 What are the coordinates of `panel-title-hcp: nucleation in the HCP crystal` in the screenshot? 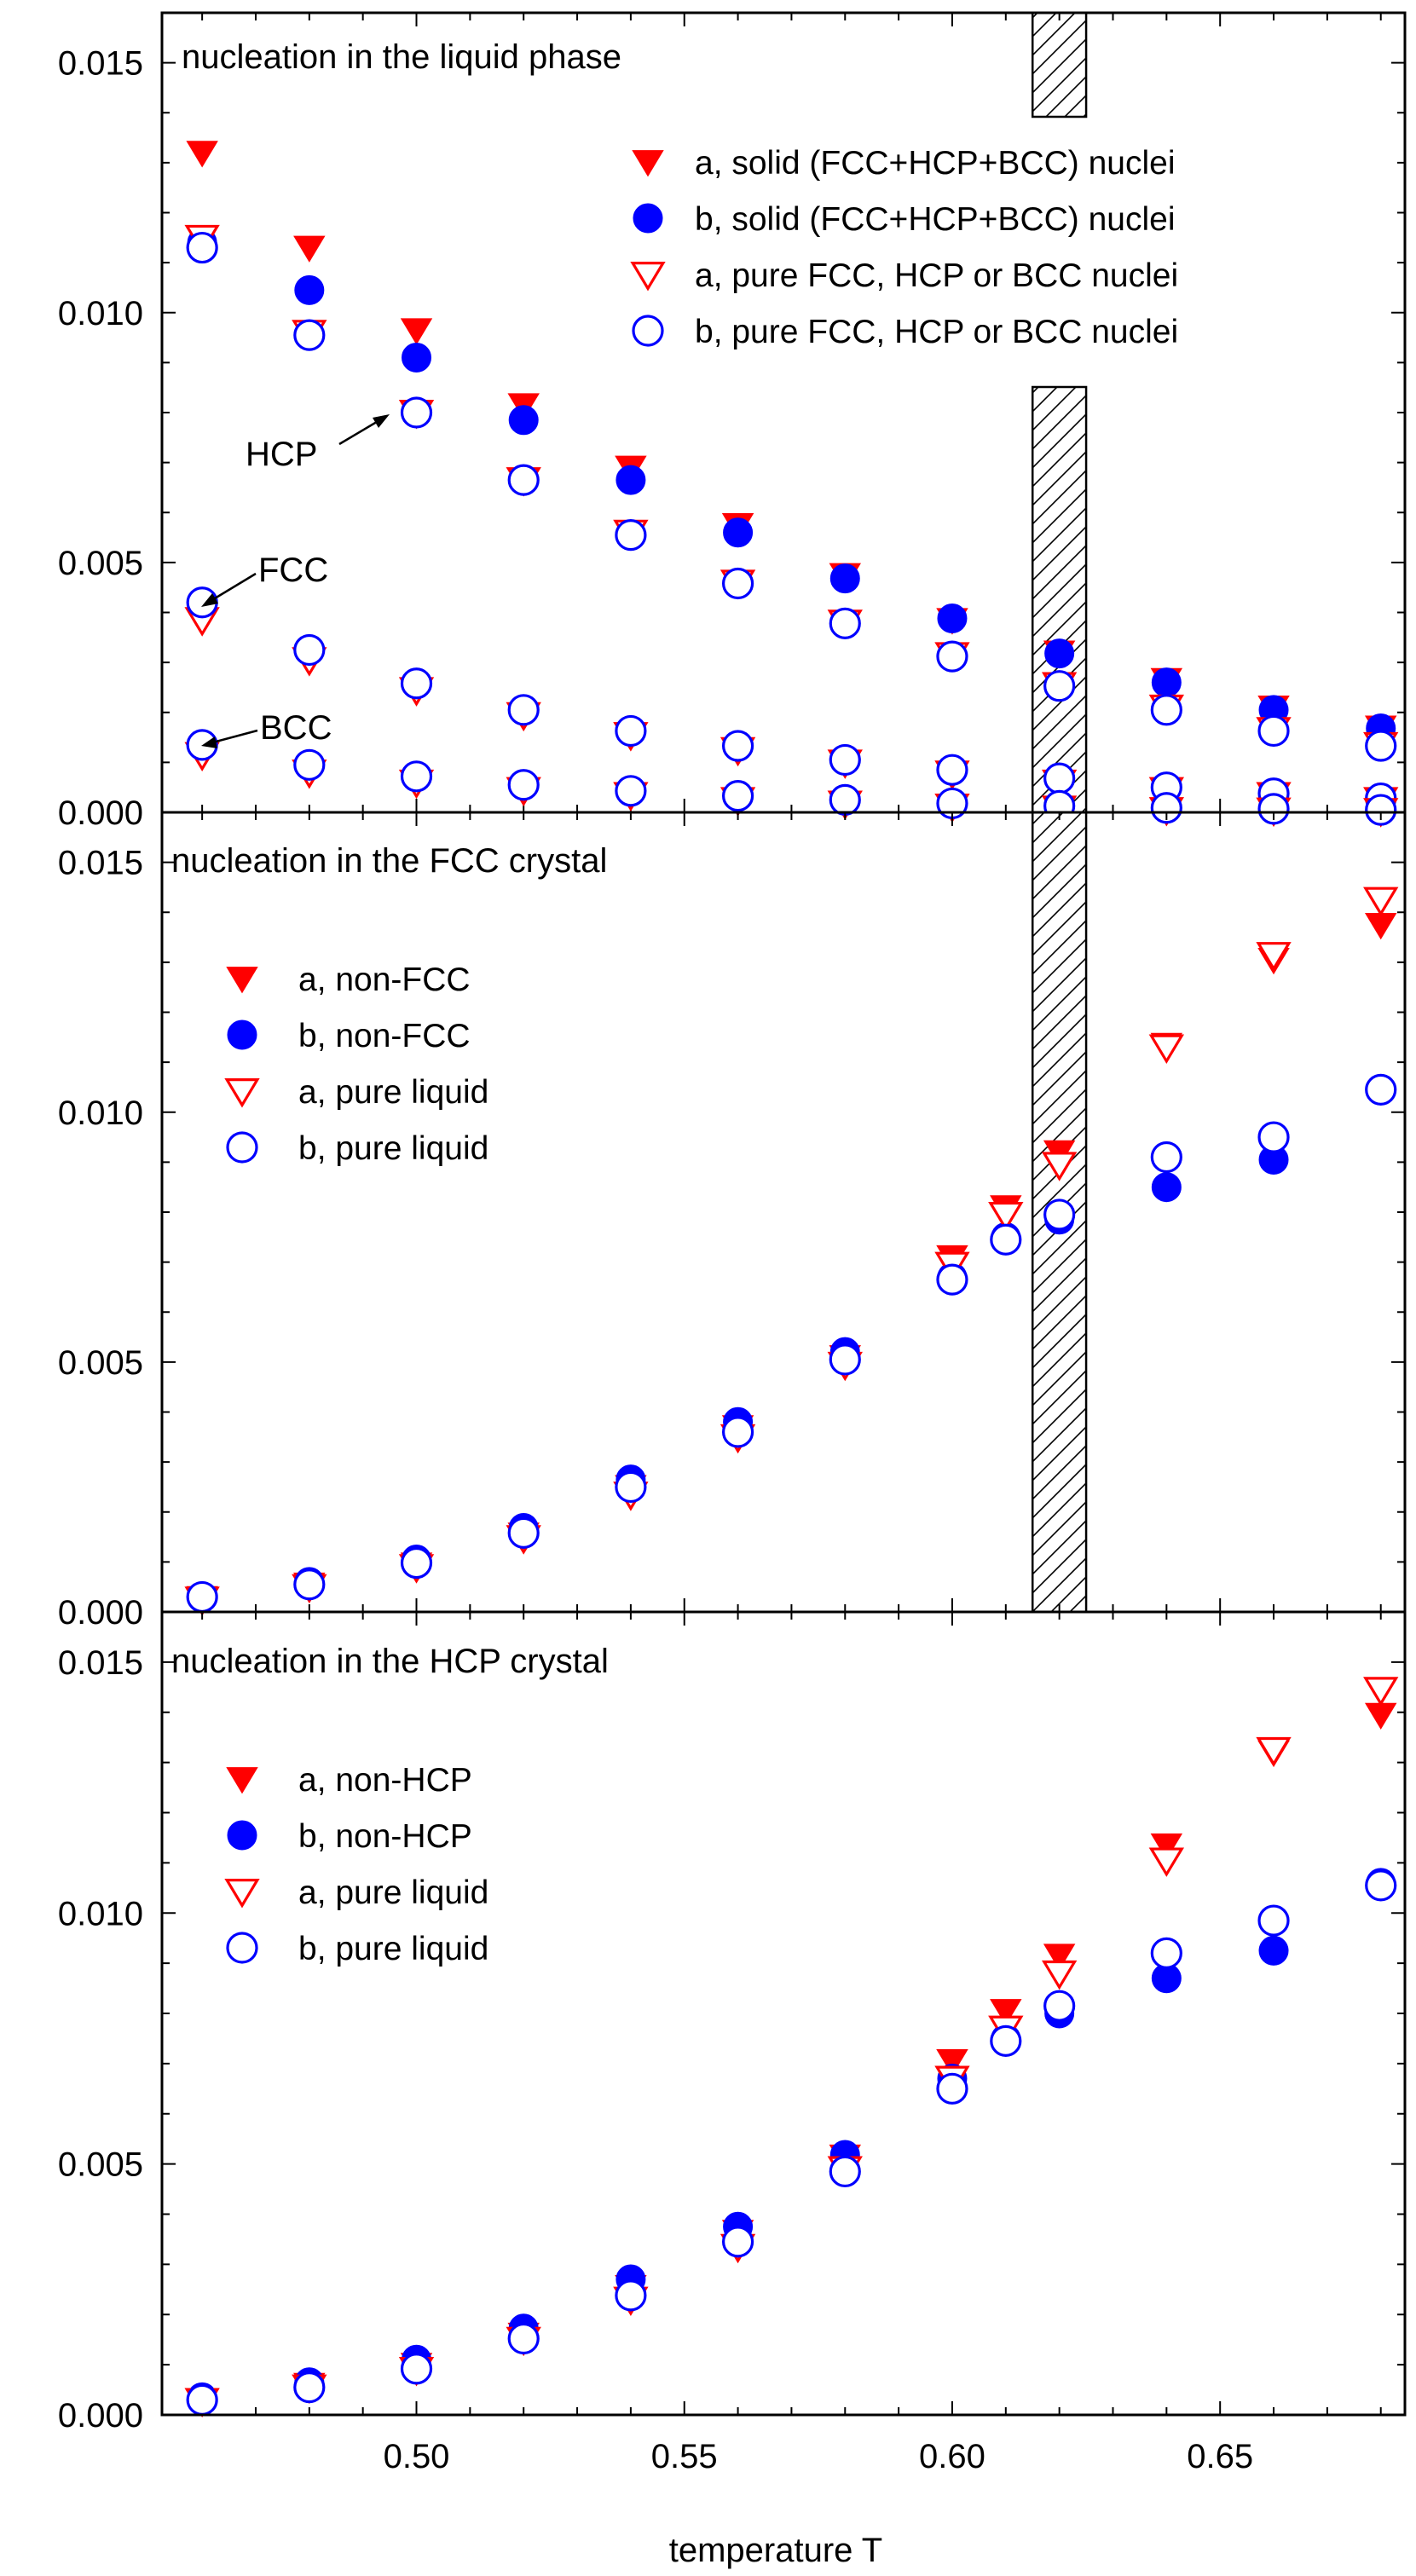 It's located at (390, 1661).